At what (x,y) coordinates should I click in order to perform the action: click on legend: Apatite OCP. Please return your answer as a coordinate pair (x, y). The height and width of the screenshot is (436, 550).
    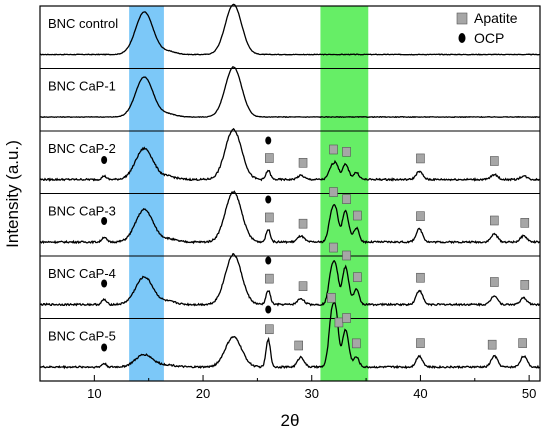
    Looking at the image, I should click on (487, 28).